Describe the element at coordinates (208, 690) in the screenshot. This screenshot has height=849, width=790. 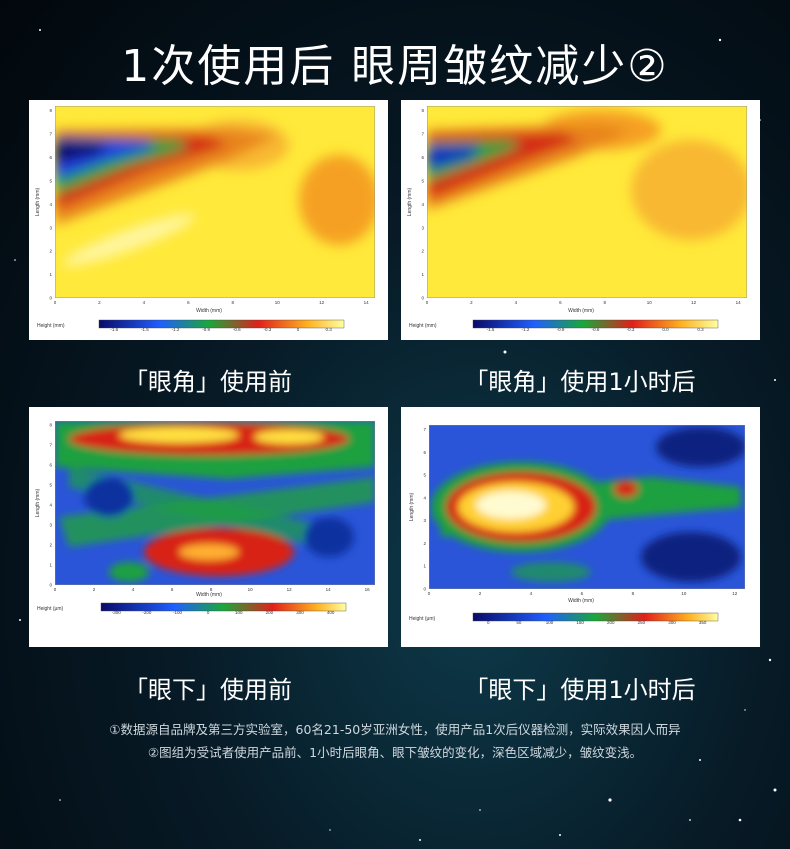
I see `caption-under-eye-before: 「眼下」使用前` at that location.